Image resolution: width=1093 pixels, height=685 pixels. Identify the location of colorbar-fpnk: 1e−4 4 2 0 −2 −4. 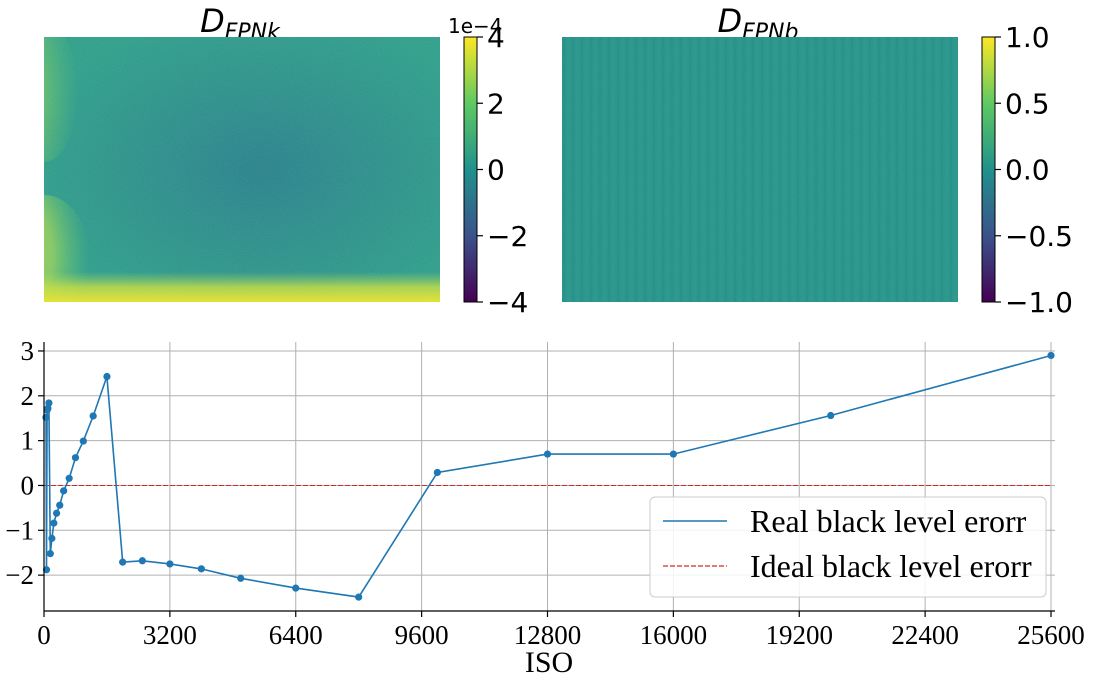
(488, 166).